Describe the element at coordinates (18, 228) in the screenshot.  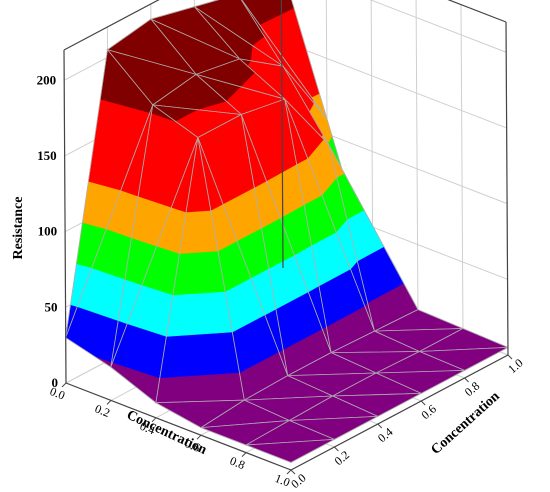
I see `z-axis-label: Resistance` at that location.